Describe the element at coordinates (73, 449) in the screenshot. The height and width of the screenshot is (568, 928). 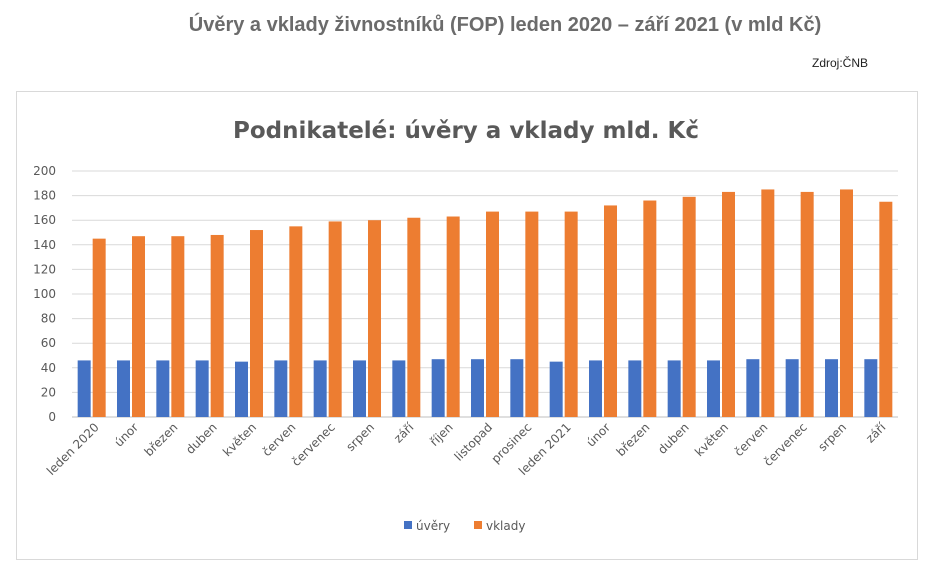
I see `x-tick-label: leden 2020` at that location.